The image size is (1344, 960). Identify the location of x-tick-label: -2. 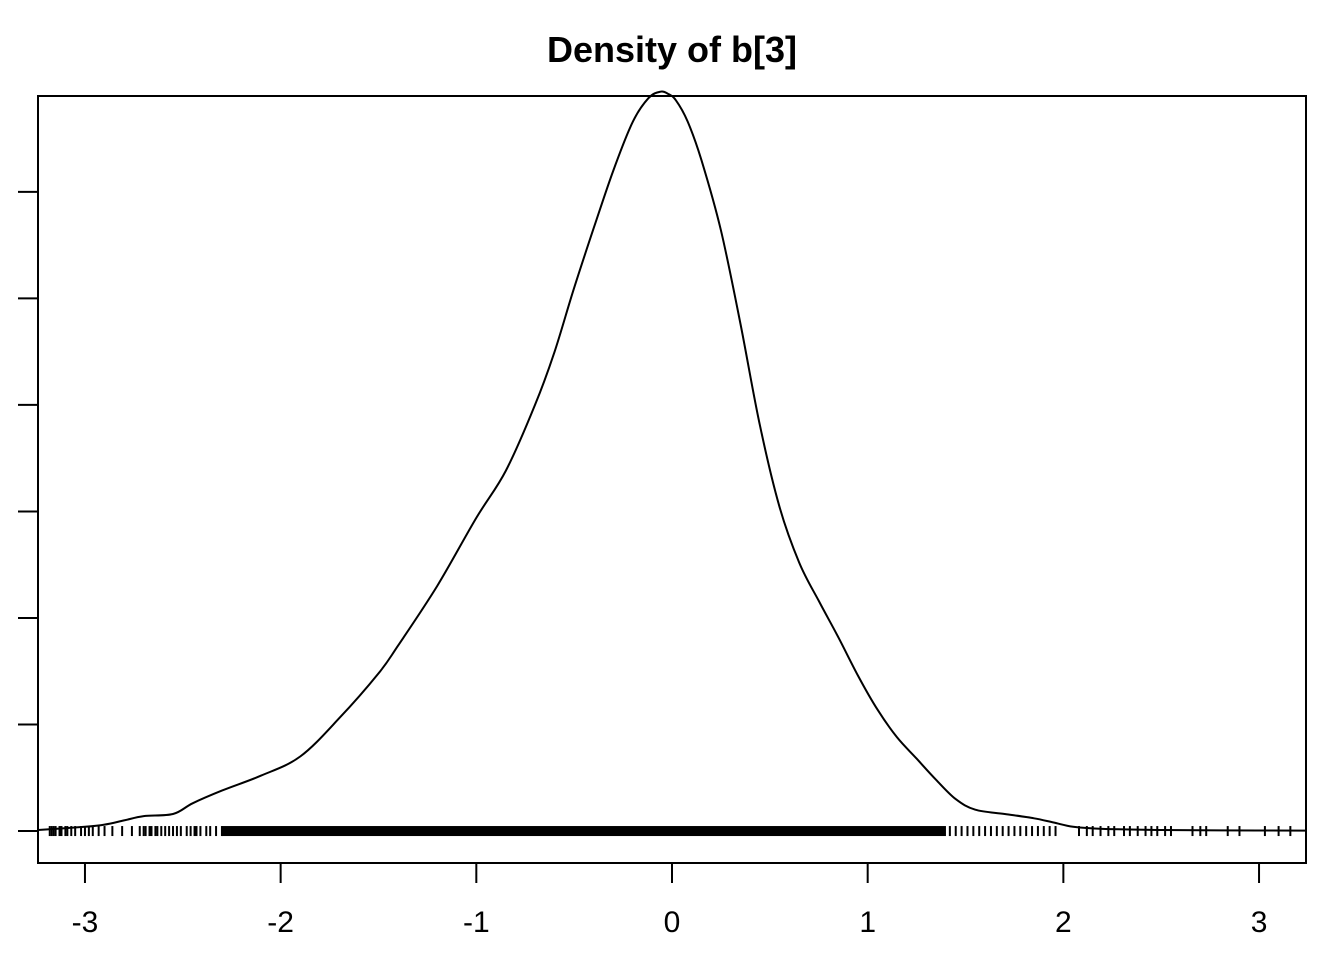
(280, 922).